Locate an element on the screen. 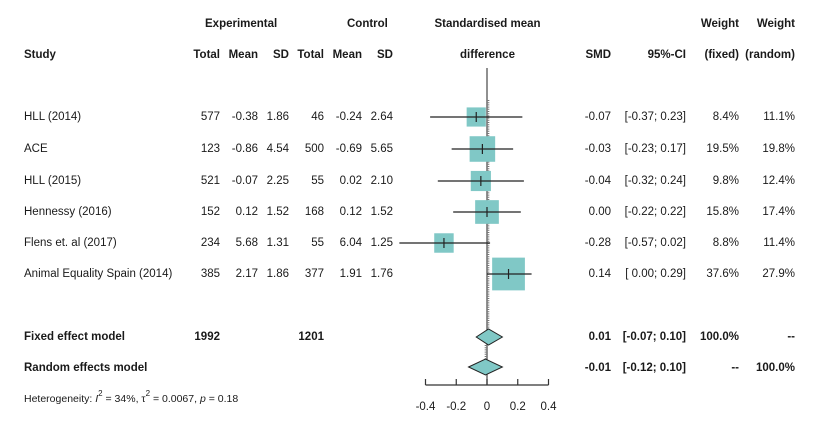  smd-value: 0.14 is located at coordinates (599, 274).